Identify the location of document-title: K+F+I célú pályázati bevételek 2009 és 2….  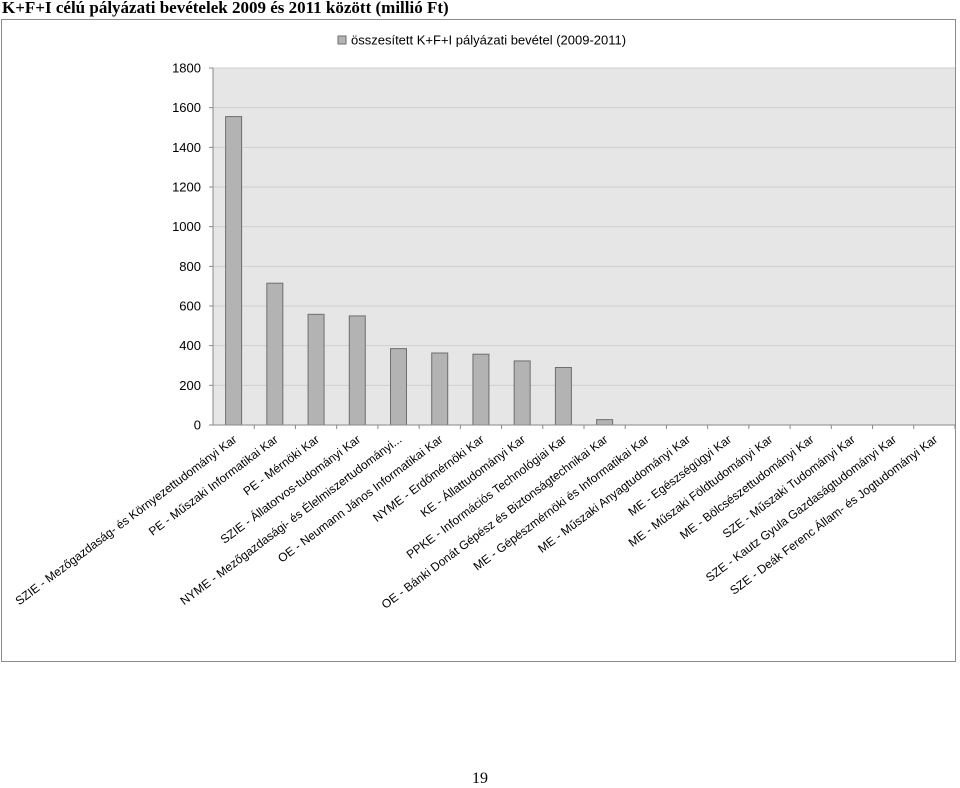
(225, 8).